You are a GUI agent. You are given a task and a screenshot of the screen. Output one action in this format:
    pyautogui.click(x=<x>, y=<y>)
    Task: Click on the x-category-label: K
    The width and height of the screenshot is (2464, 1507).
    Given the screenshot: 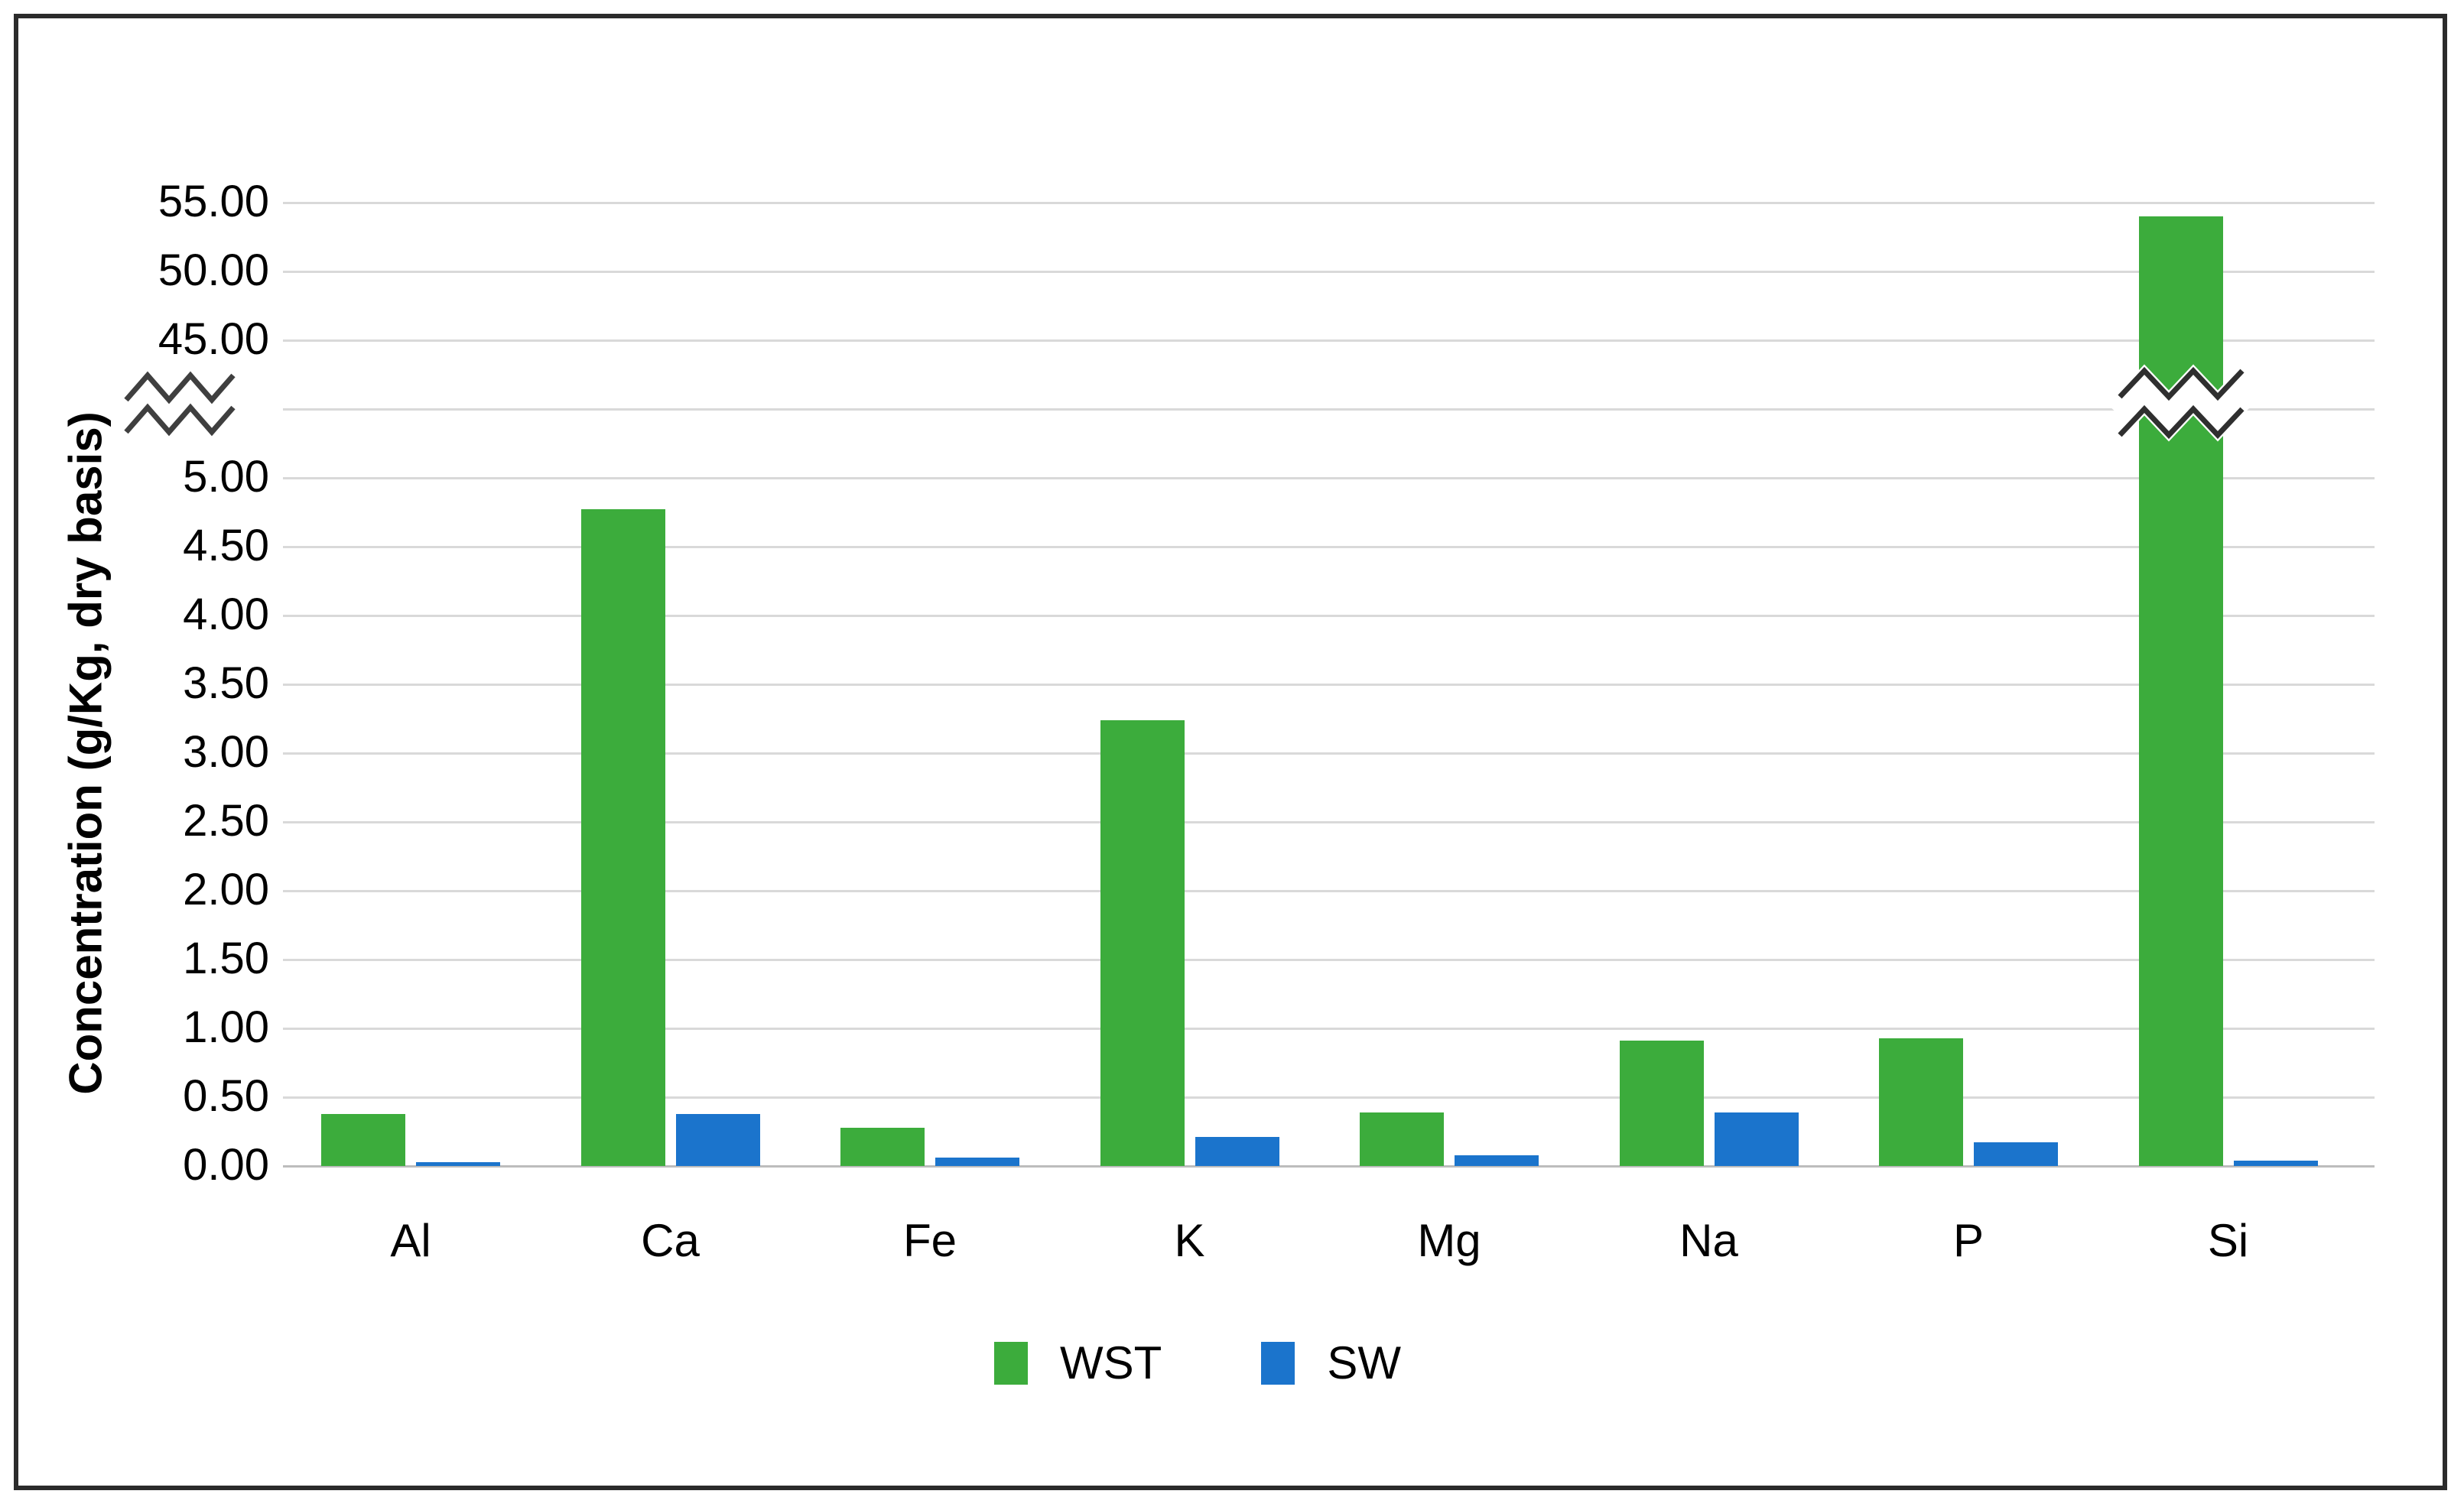 What is the action you would take?
    pyautogui.click(x=1189, y=1240)
    